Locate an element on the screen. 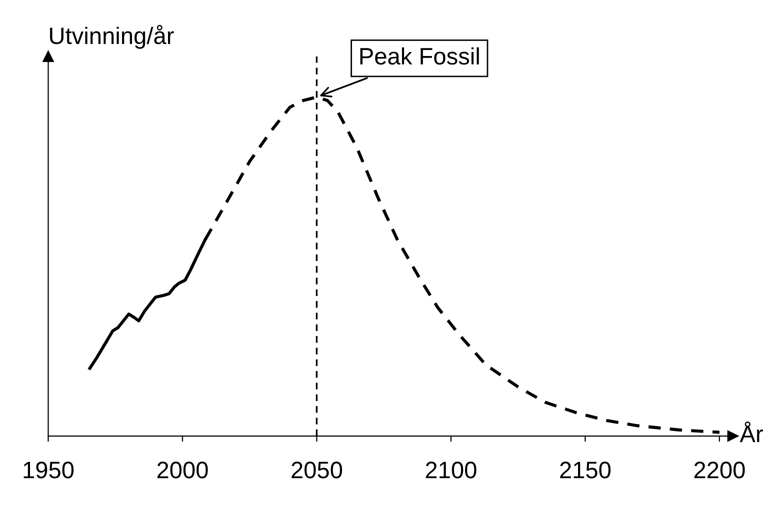 Image resolution: width=778 pixels, height=513 pixels. x-tick-label: 2200 is located at coordinates (719, 470).